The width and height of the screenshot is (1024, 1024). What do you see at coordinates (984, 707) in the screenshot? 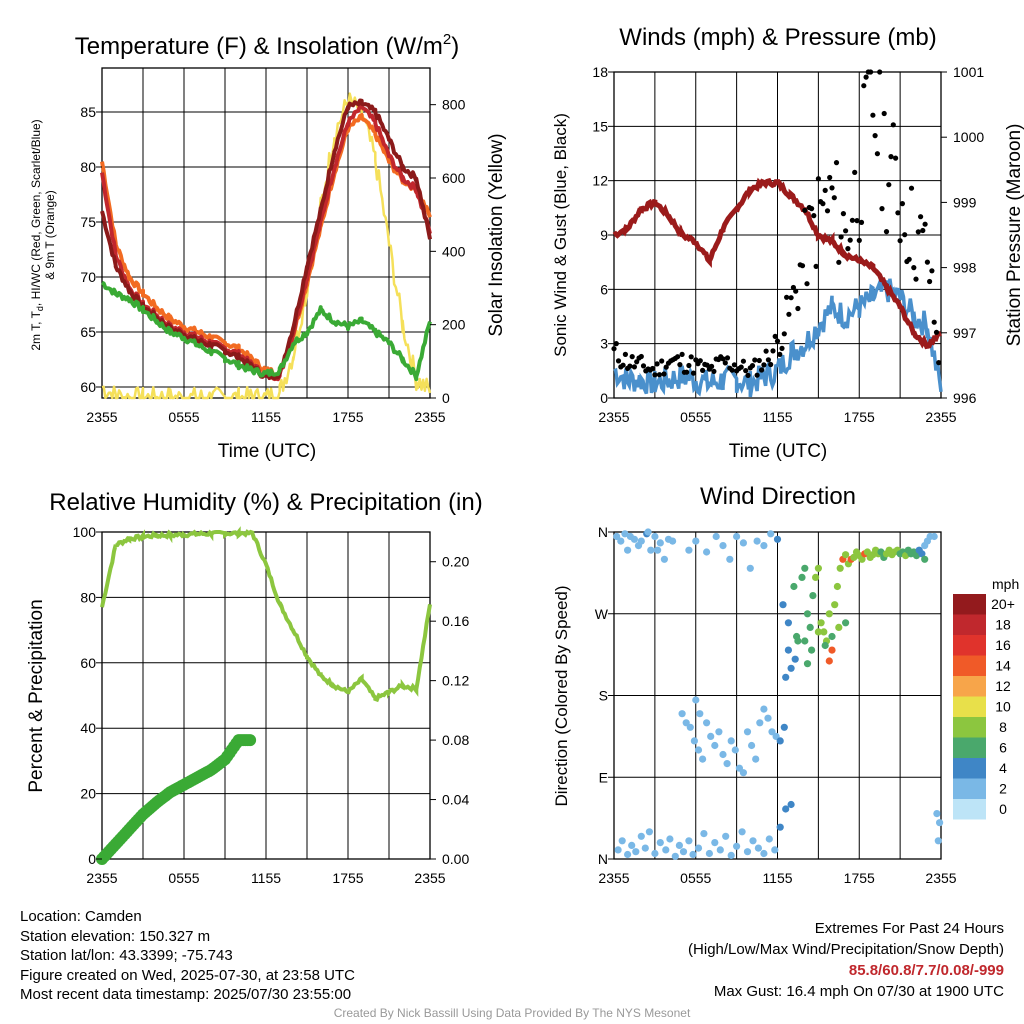
I see `speed-legend: 20+ 18 16 14 12 10 8 6 4 2 0` at bounding box center [984, 707].